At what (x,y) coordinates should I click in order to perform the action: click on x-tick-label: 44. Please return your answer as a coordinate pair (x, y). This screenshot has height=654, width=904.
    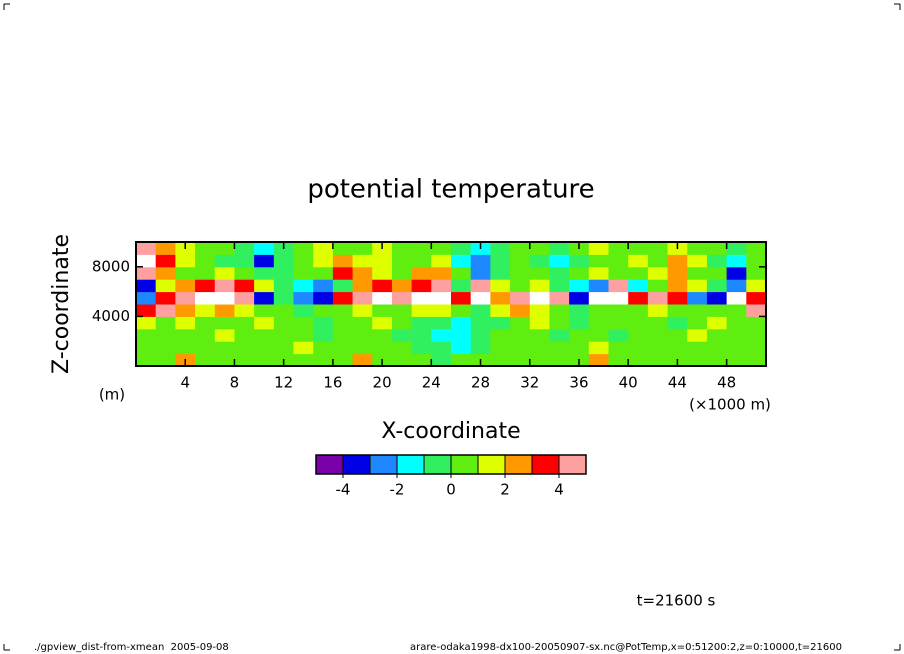
    Looking at the image, I should click on (677, 383).